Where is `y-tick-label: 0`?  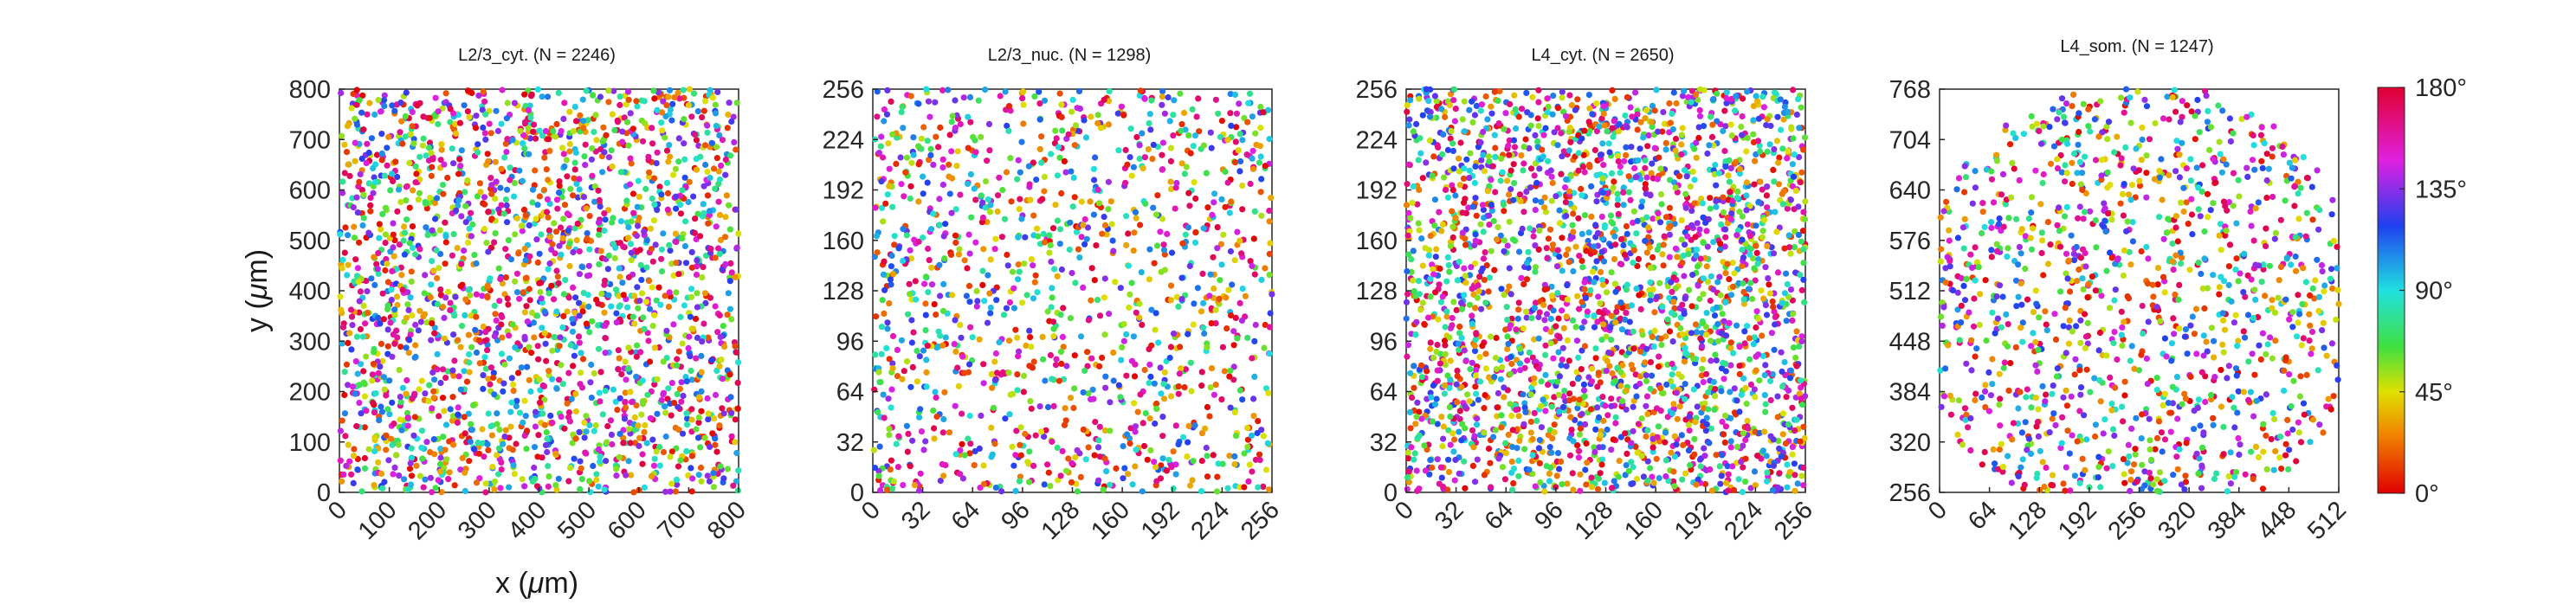 y-tick-label: 0 is located at coordinates (857, 493).